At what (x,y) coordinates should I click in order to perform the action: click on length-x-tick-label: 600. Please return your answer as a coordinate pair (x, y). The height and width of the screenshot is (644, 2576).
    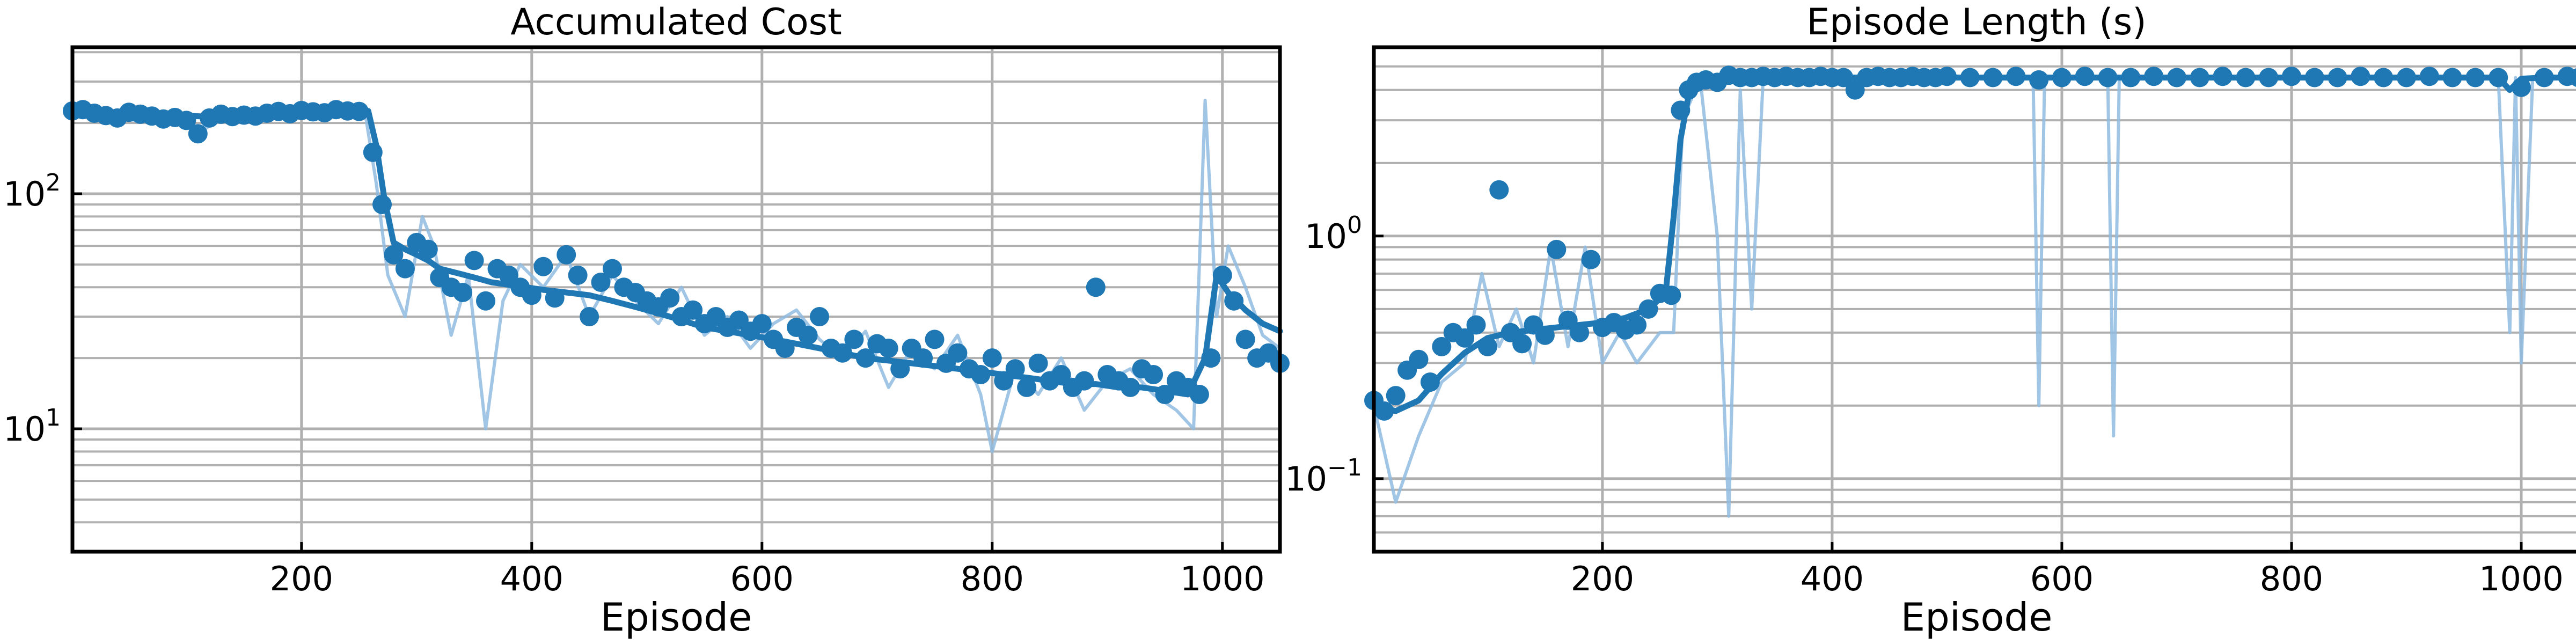
    Looking at the image, I should click on (2062, 578).